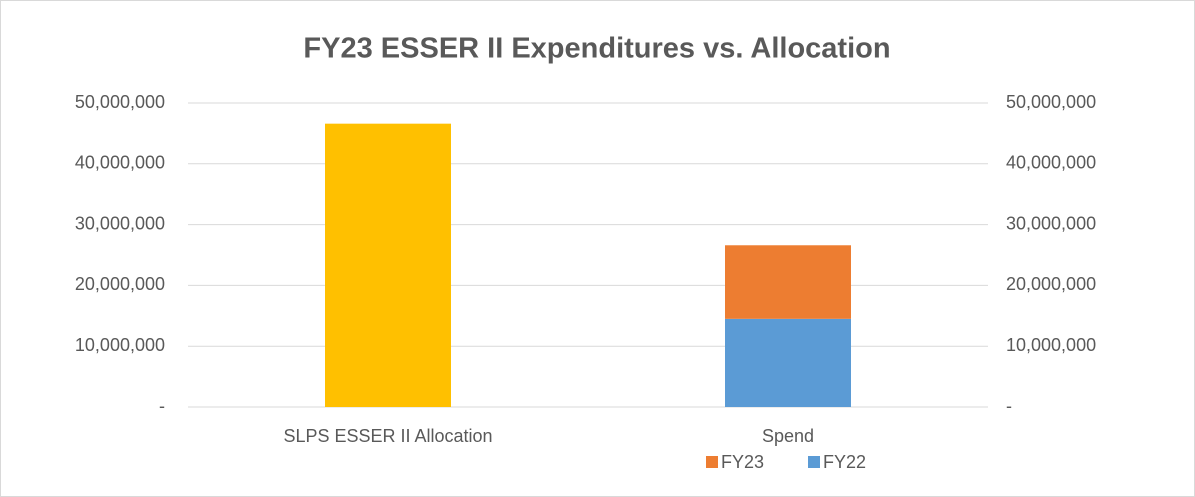 This screenshot has width=1195, height=497. Describe the element at coordinates (844, 462) in the screenshot. I see `legend-label: FY22` at that location.